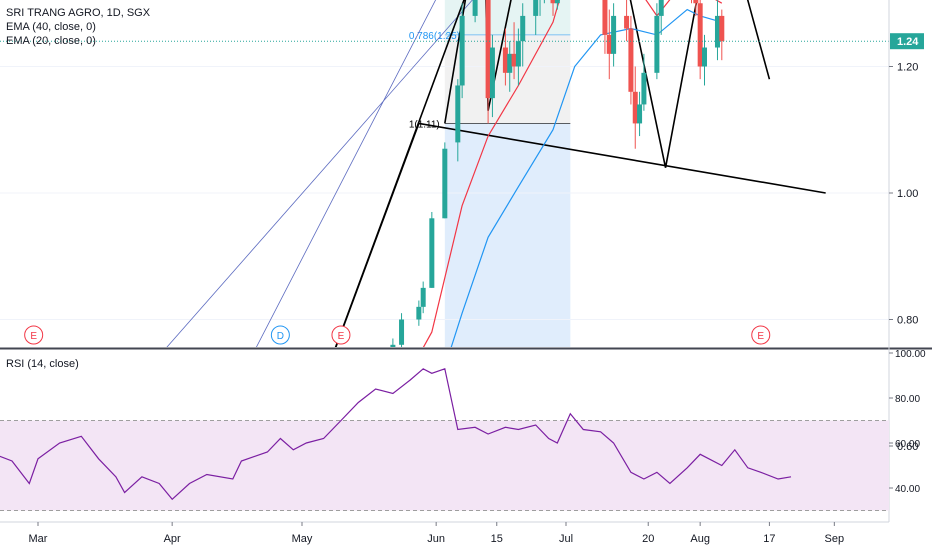  Describe the element at coordinates (835, 539) in the screenshot. I see `time-tick-label: Sep` at that location.